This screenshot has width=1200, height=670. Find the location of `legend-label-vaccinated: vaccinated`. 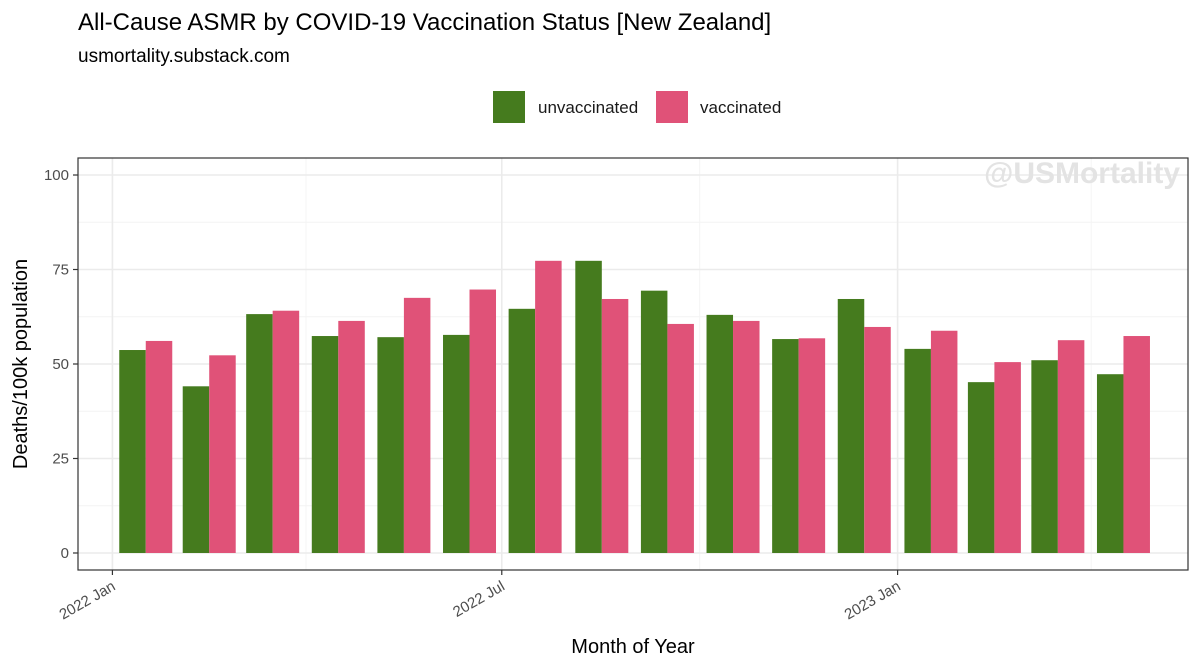

legend-label-vaccinated: vaccinated is located at coordinates (740, 107).